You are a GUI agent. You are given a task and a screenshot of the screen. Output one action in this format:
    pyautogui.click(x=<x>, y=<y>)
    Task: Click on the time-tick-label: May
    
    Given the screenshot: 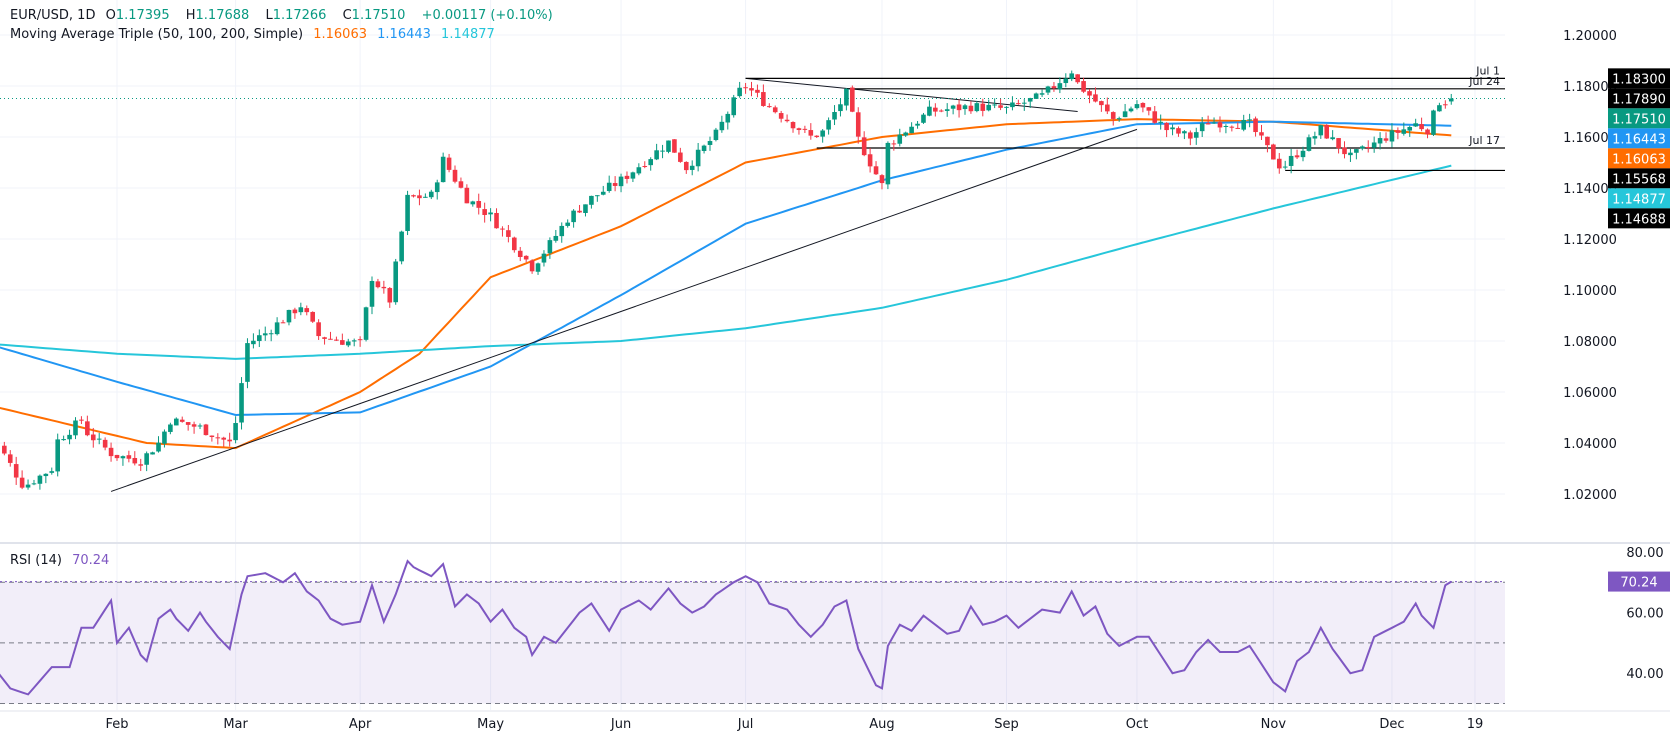 What is the action you would take?
    pyautogui.click(x=490, y=724)
    